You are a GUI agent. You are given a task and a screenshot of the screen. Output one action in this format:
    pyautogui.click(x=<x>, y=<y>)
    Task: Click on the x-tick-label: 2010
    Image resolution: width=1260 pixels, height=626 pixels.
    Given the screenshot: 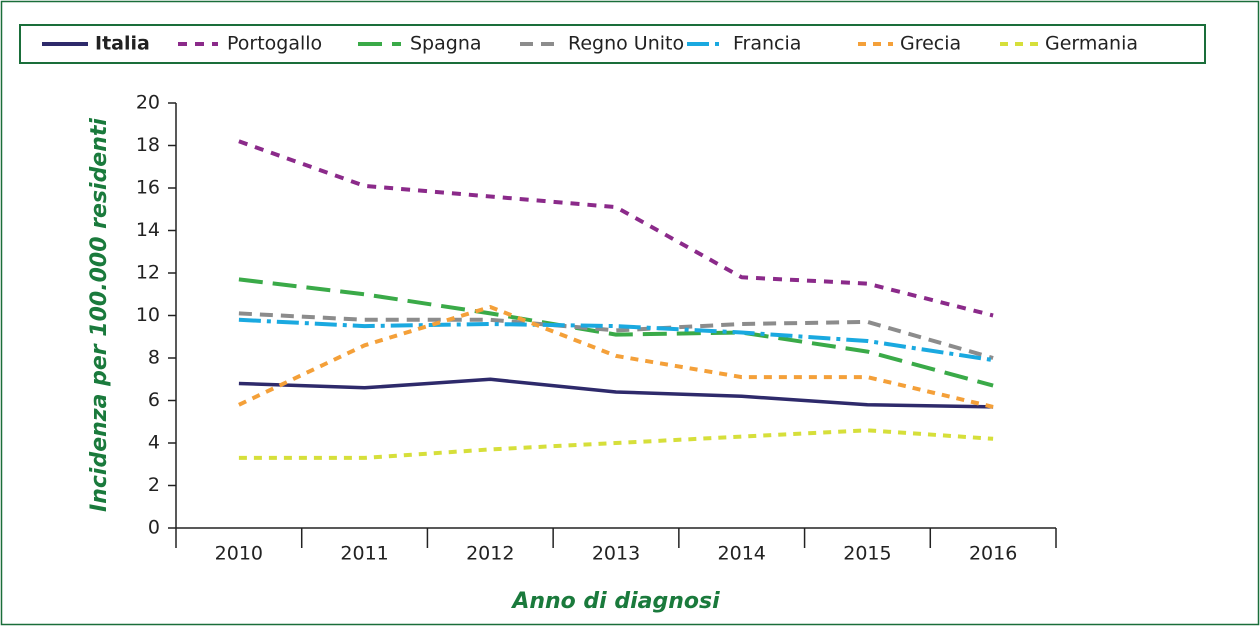 What is the action you would take?
    pyautogui.click(x=239, y=554)
    